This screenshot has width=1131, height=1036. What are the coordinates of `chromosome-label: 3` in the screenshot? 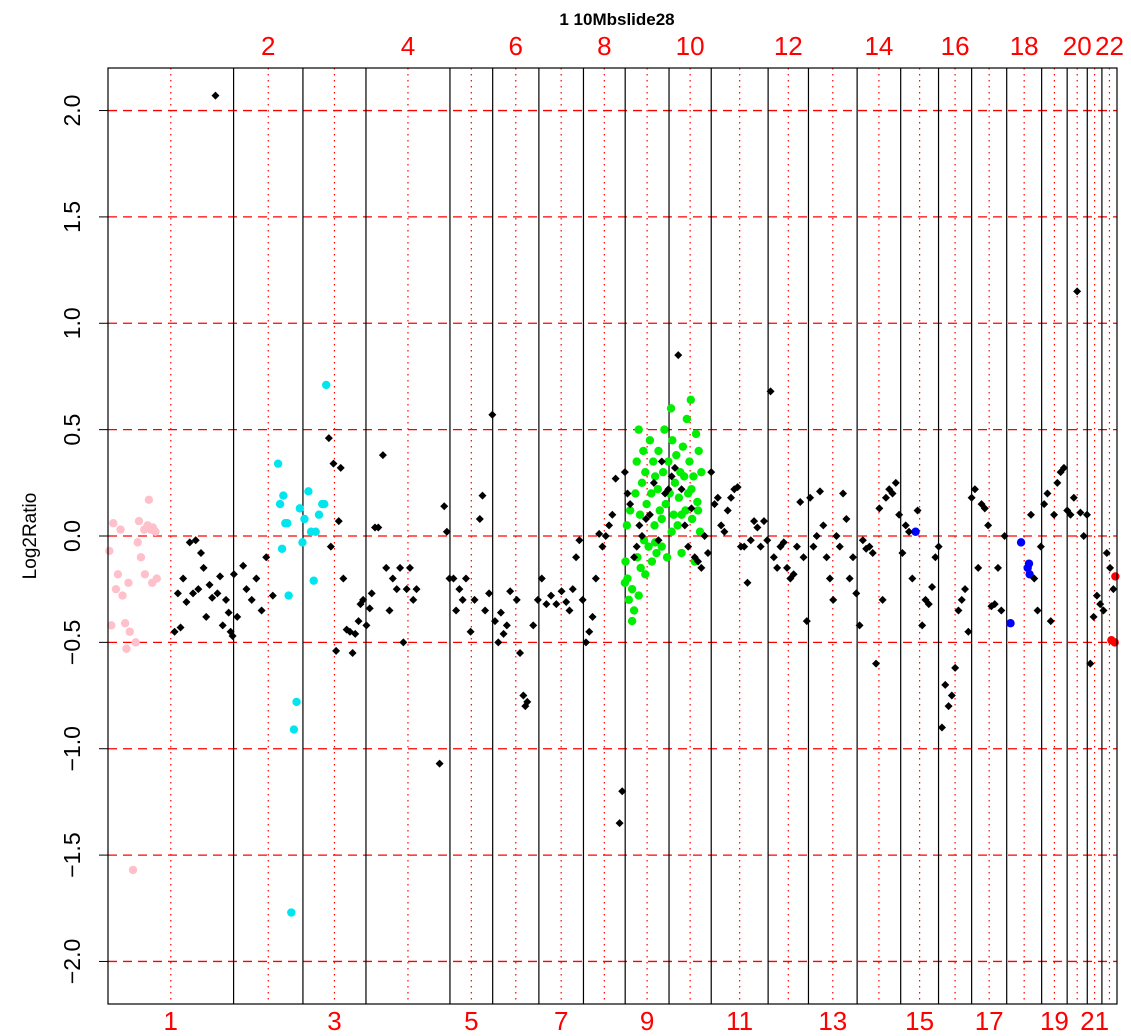 It's located at (334, 1021).